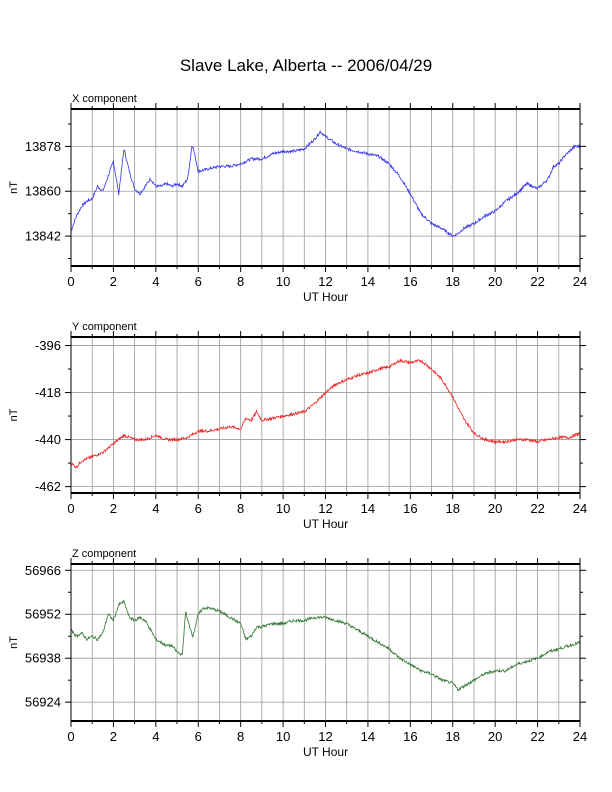  I want to click on y-tick-label: -462, so click(48, 486).